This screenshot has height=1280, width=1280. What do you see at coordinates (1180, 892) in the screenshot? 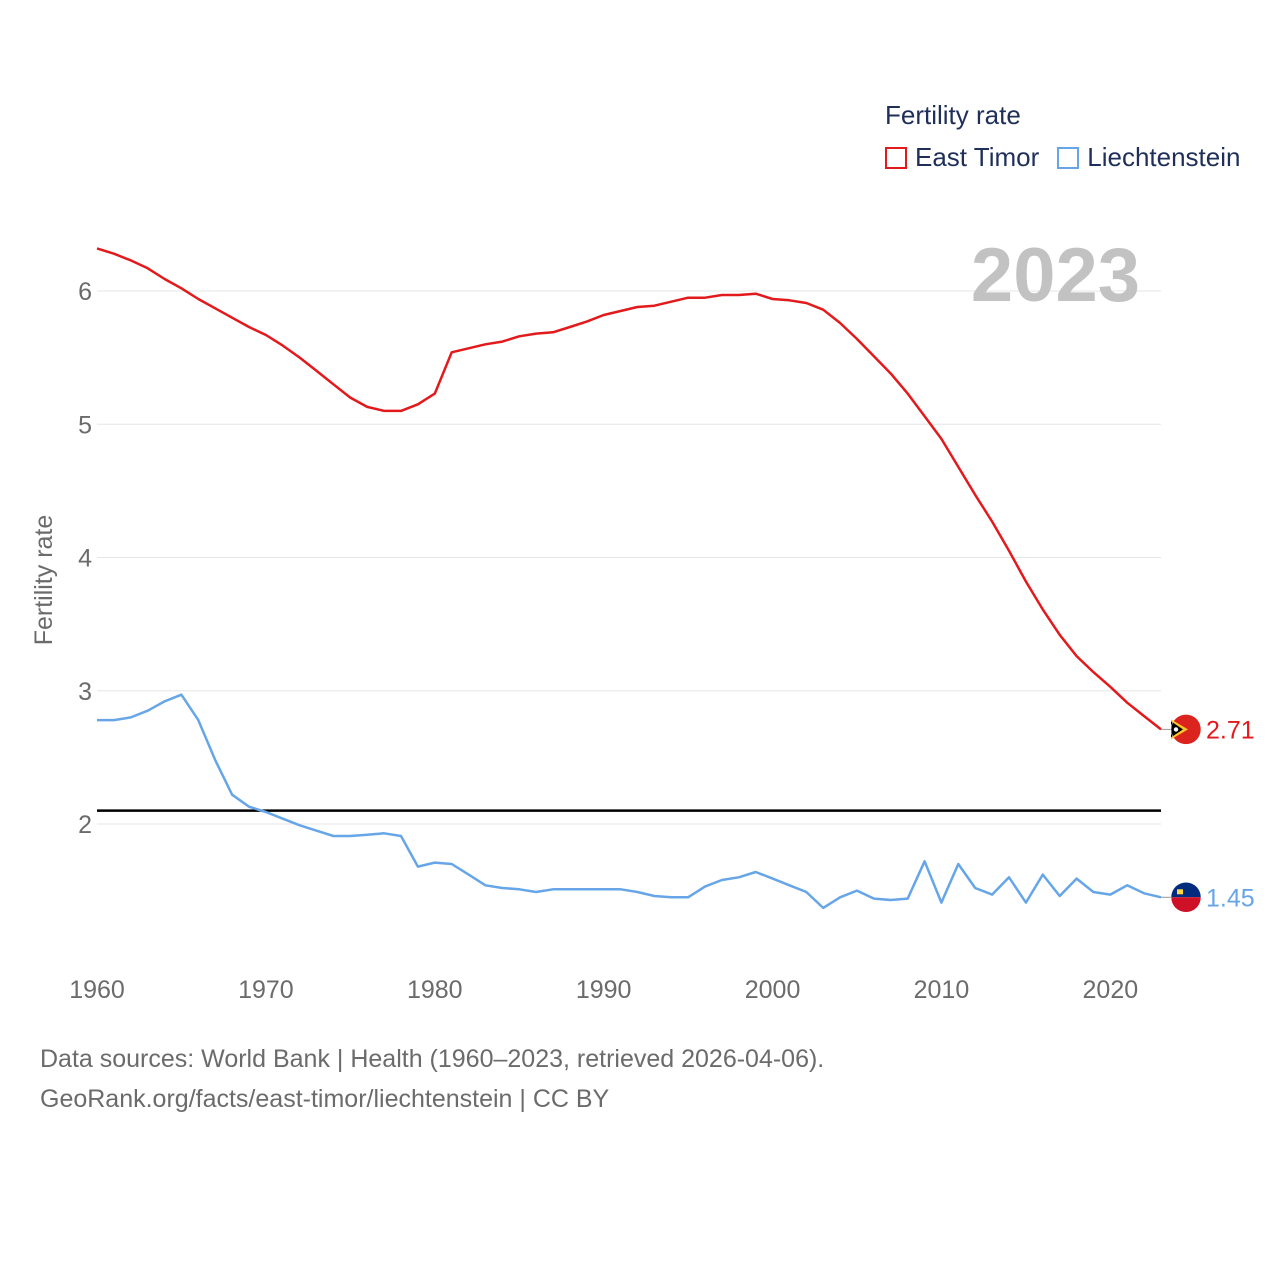
I see `flag-crown` at bounding box center [1180, 892].